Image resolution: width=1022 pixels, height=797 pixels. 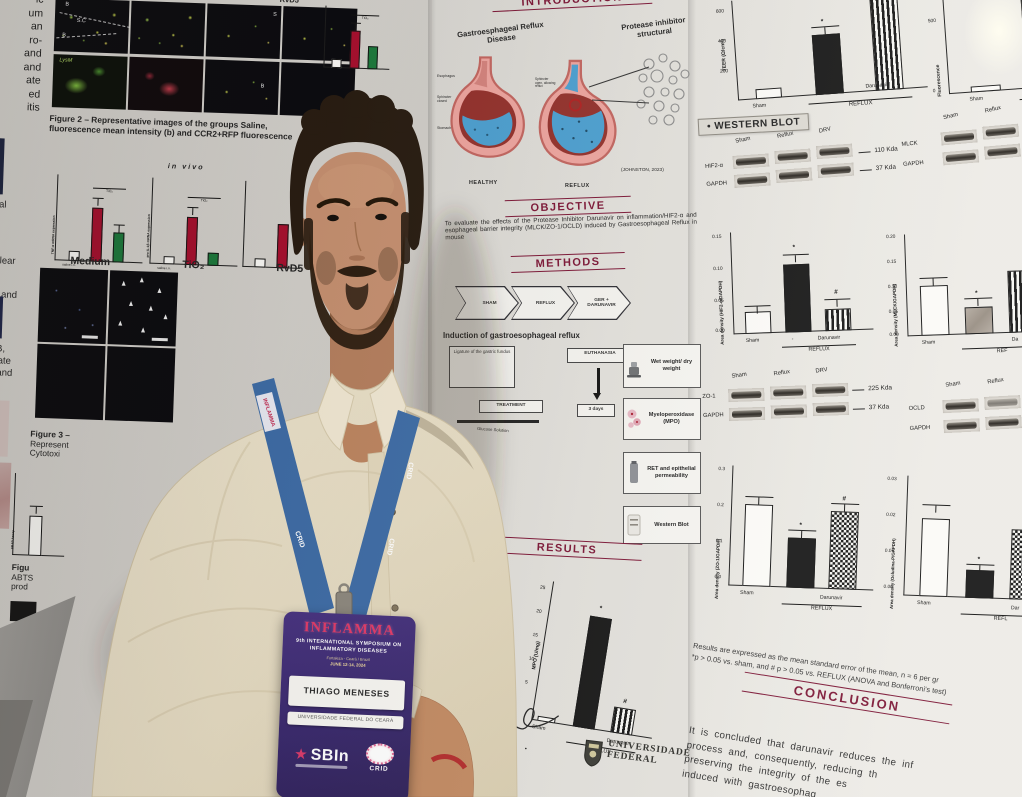 What do you see at coordinates (482, 367) in the screenshot?
I see `ligature-box: Ligature of the gastric fundus` at bounding box center [482, 367].